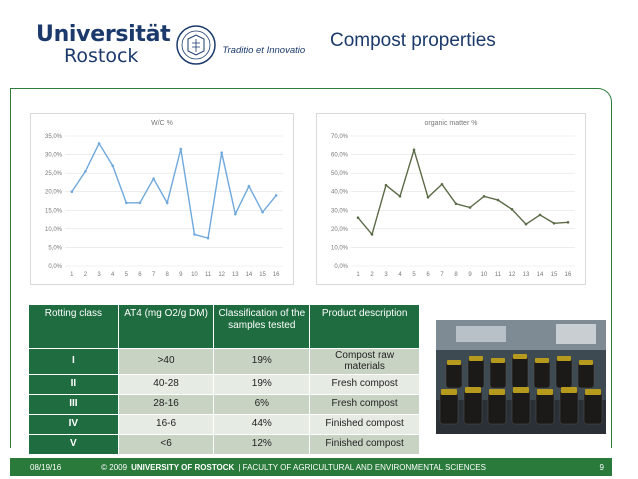 This screenshot has height=479, width=638. I want to click on content-frame-left, so click(10, 268).